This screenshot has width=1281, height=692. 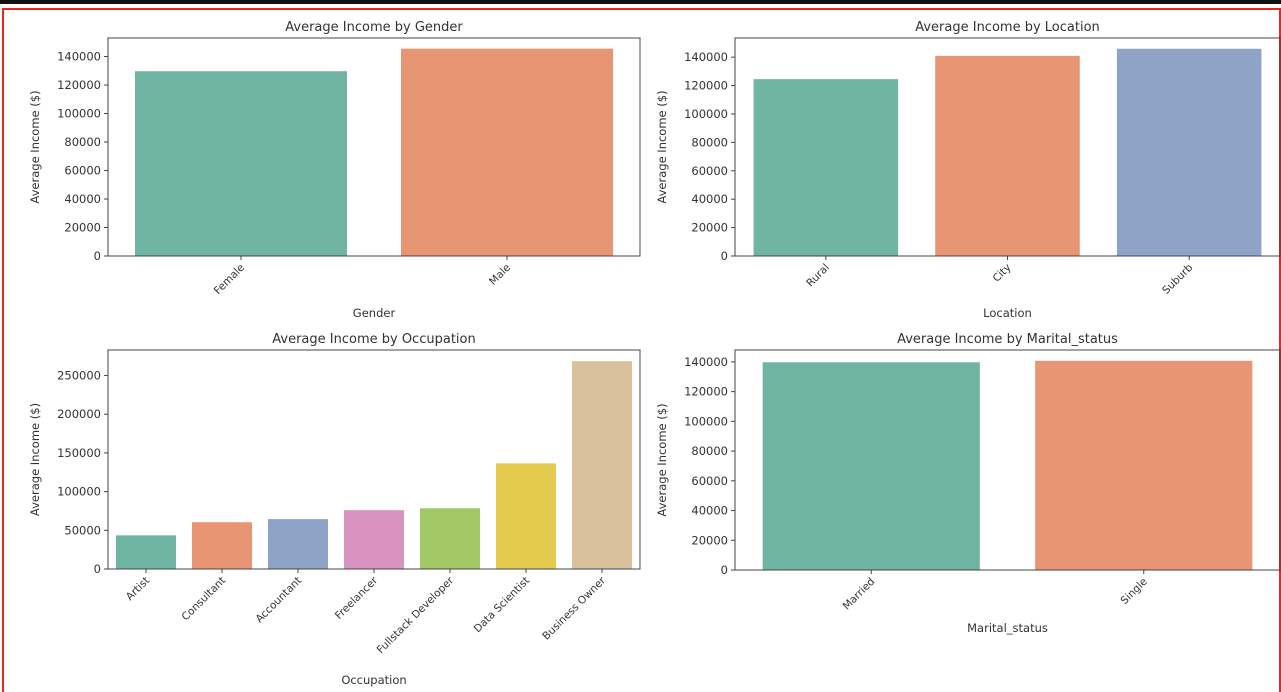 What do you see at coordinates (79, 453) in the screenshot?
I see `y-tick-label: 150000` at bounding box center [79, 453].